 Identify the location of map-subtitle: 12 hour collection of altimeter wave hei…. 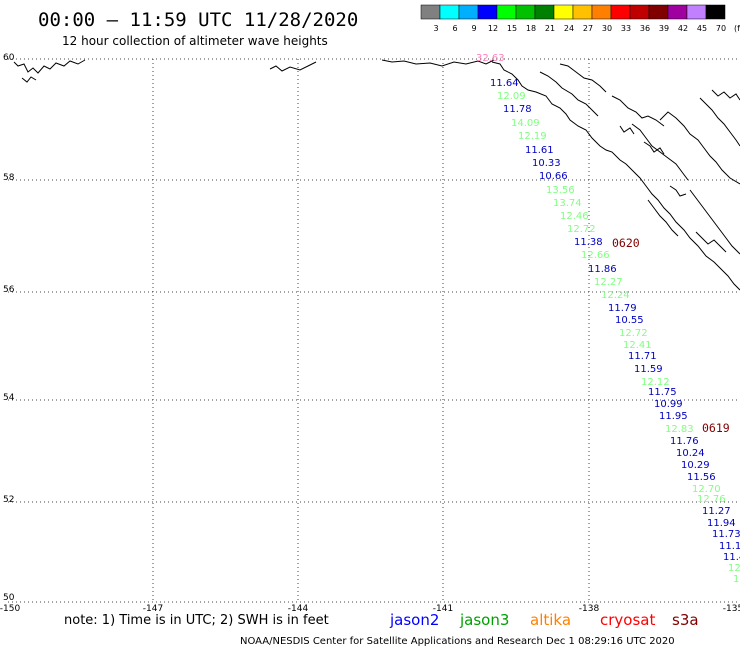
(195, 41).